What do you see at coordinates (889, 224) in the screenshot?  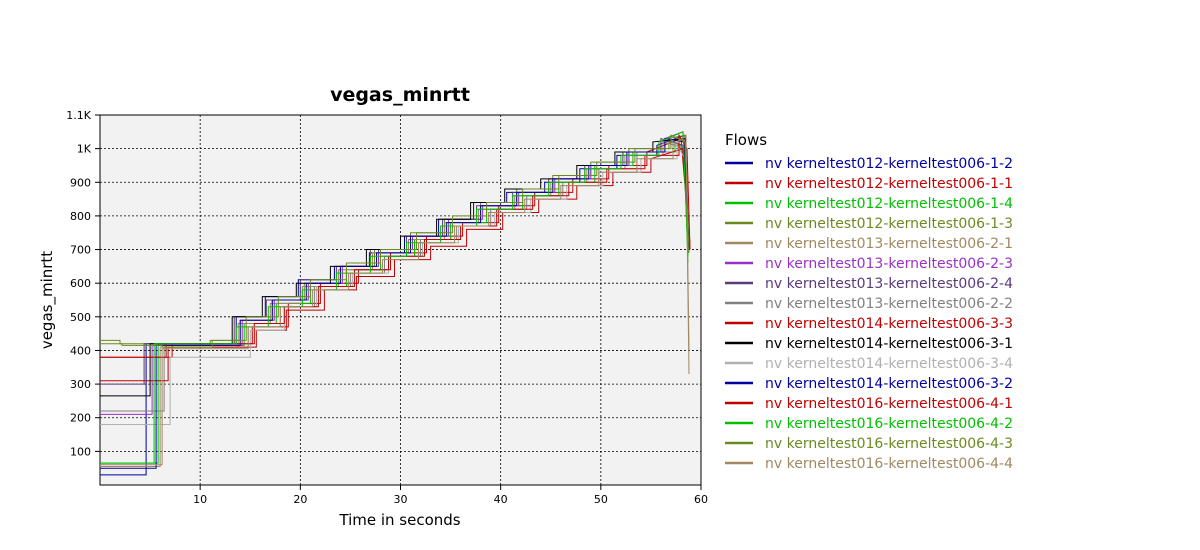 I see `legend-label: nv kerneltest012-kerneltest006-1-3` at bounding box center [889, 224].